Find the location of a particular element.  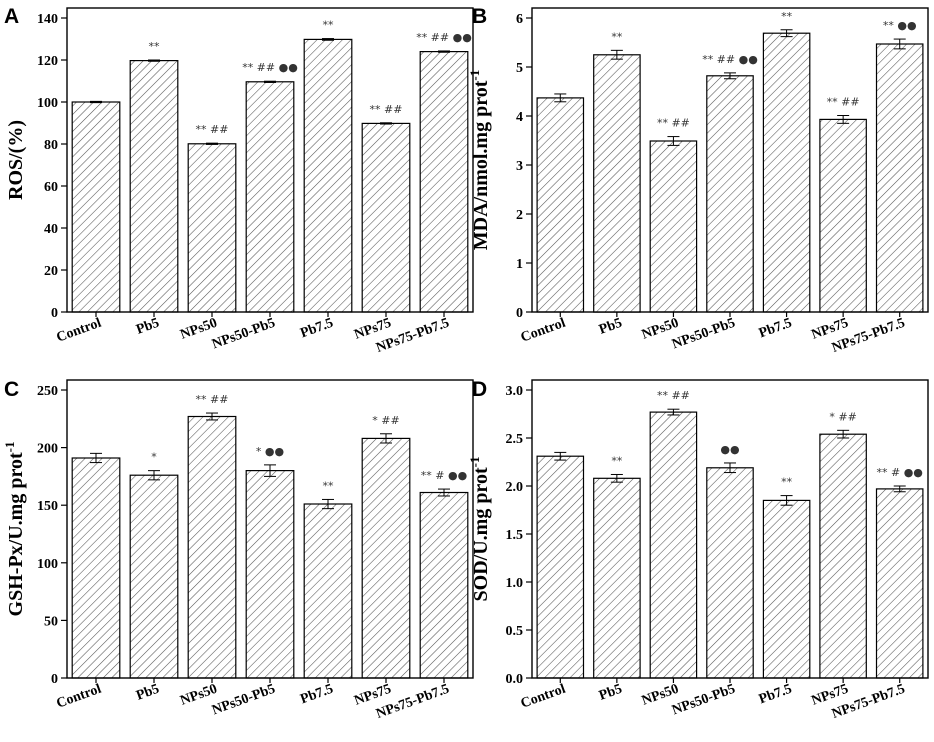

y-axis-title: MDA/nmol.mg prot-1 is located at coordinates (479, 160).